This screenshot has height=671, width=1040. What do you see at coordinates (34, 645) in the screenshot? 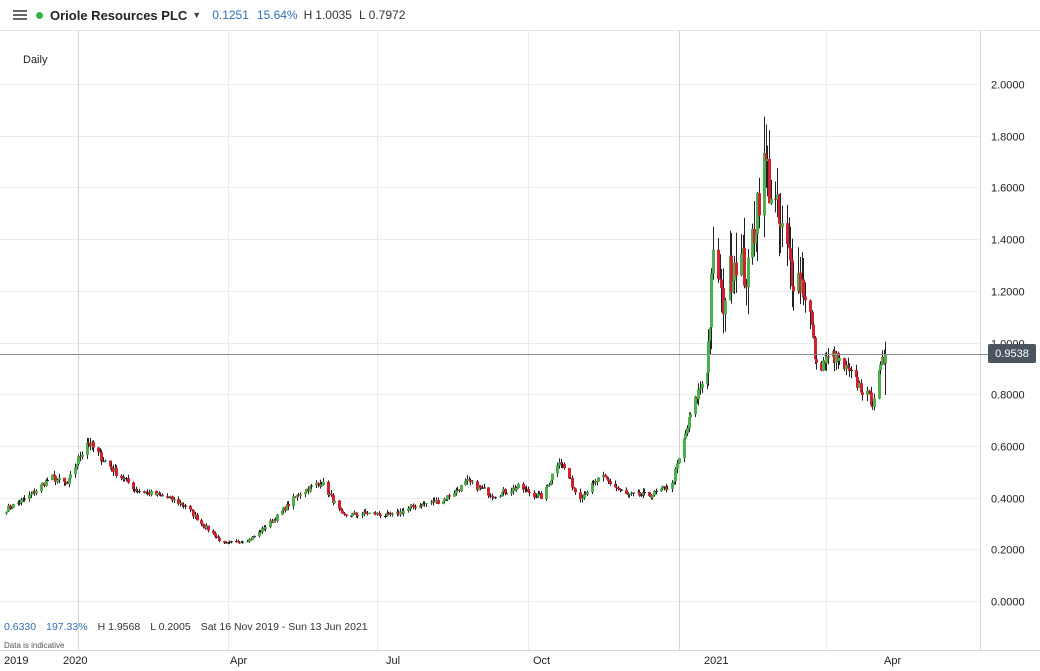
I see `data-disclaimer: Data is indicative` at bounding box center [34, 645].